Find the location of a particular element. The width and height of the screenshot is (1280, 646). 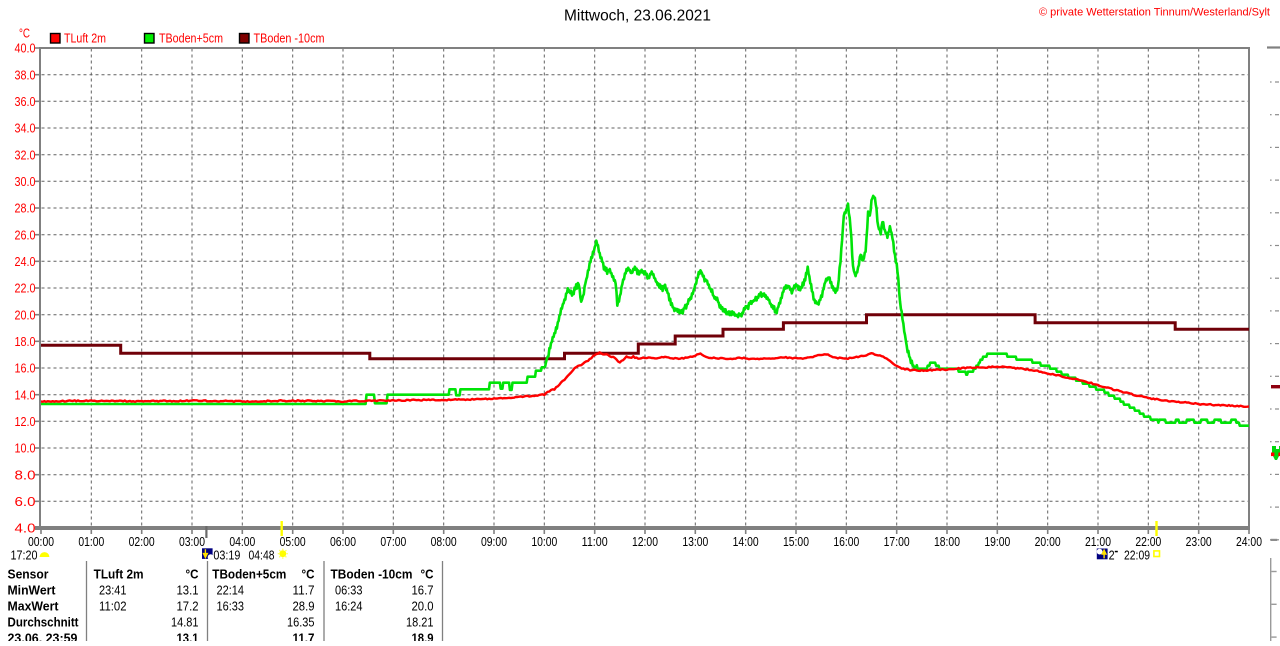

svg-text: 22.0 is located at coordinates (25, 289).